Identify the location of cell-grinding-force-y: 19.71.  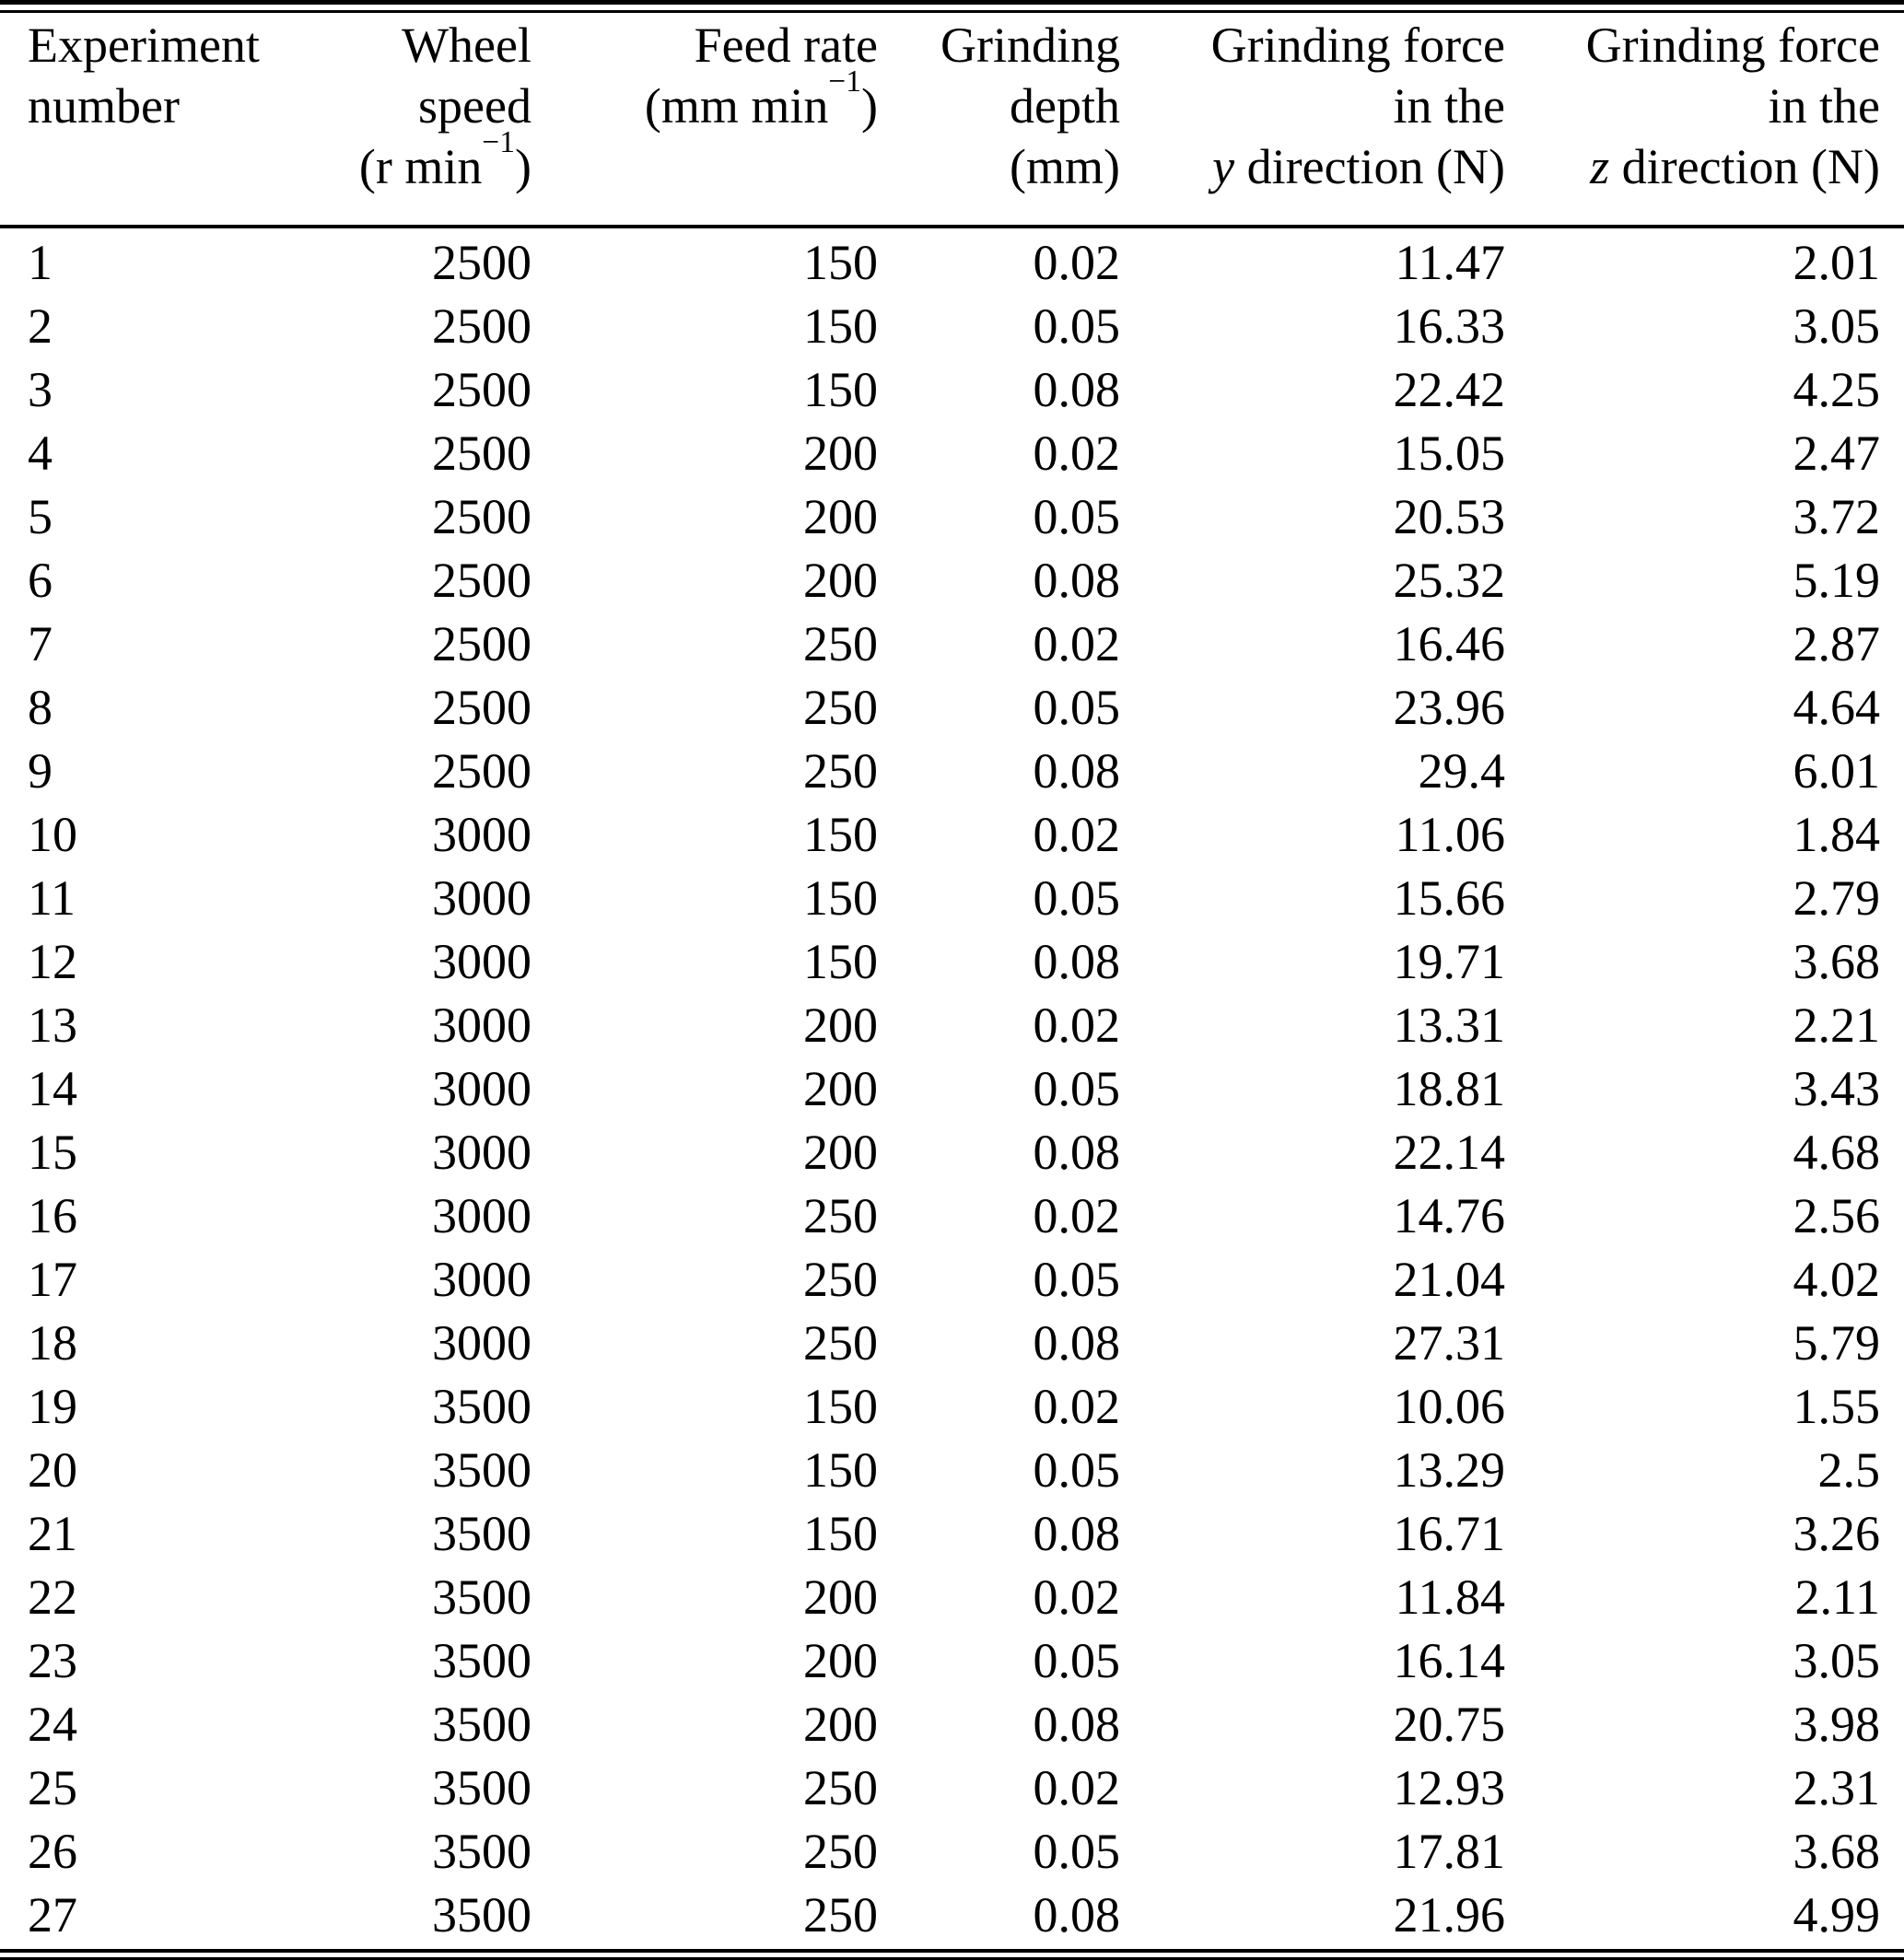
(1449, 961).